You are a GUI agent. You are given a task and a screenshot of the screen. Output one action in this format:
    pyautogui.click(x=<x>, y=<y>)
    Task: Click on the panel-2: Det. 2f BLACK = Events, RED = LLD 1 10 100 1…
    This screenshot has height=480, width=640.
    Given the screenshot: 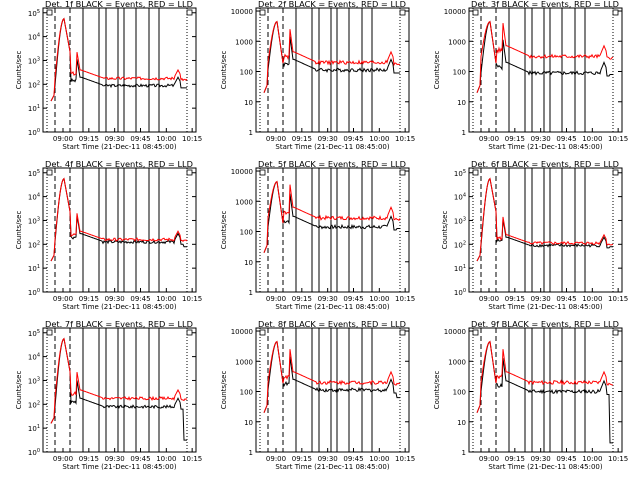 What is the action you would take?
    pyautogui.click(x=317, y=75)
    